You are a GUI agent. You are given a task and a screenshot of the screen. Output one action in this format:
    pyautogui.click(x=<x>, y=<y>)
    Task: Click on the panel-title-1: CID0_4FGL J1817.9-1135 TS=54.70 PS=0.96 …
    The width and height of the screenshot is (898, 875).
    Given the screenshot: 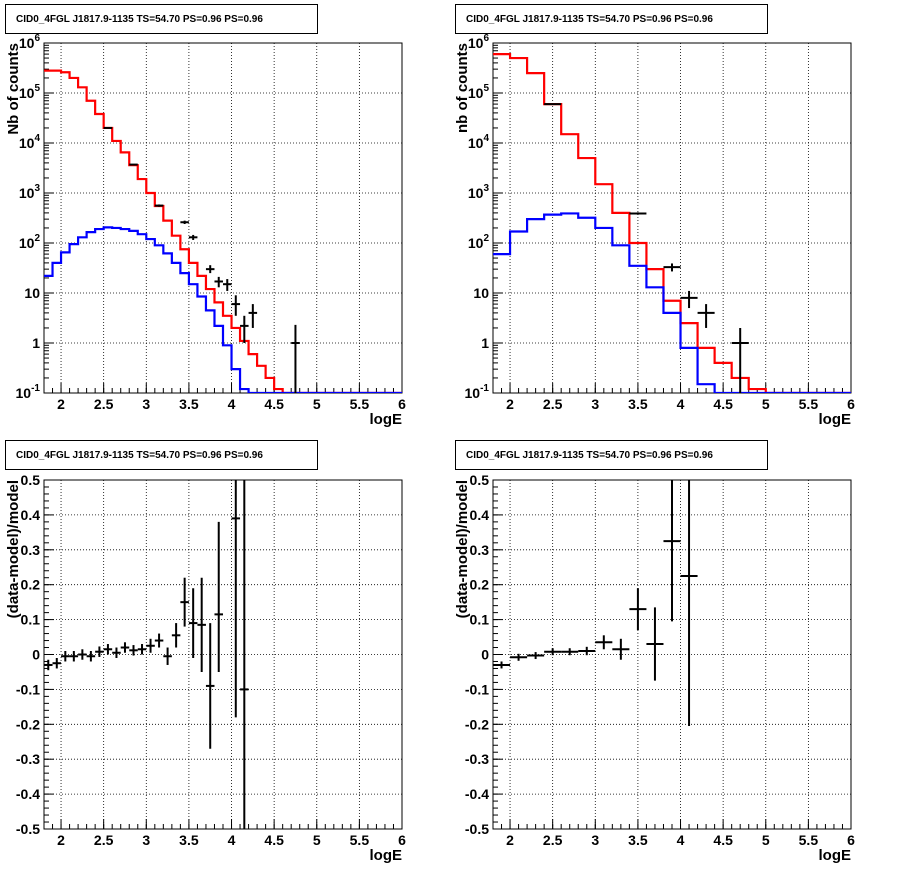 What is the action you would take?
    pyautogui.click(x=161, y=19)
    